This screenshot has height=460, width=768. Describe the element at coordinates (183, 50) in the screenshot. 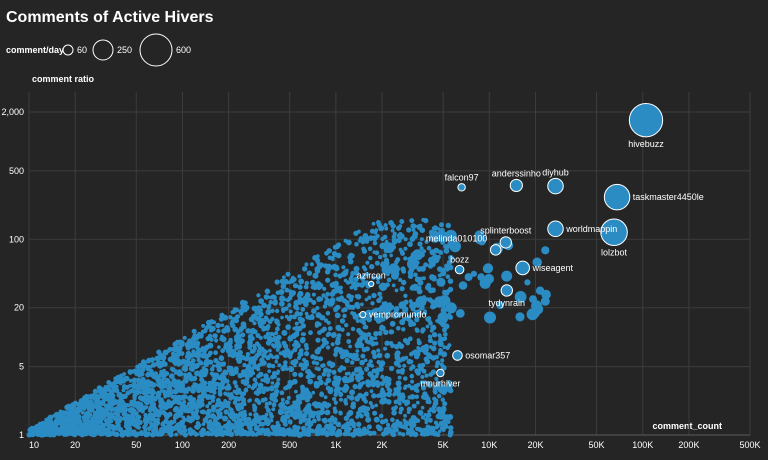

I see `size-legend-label-large: 600` at that location.